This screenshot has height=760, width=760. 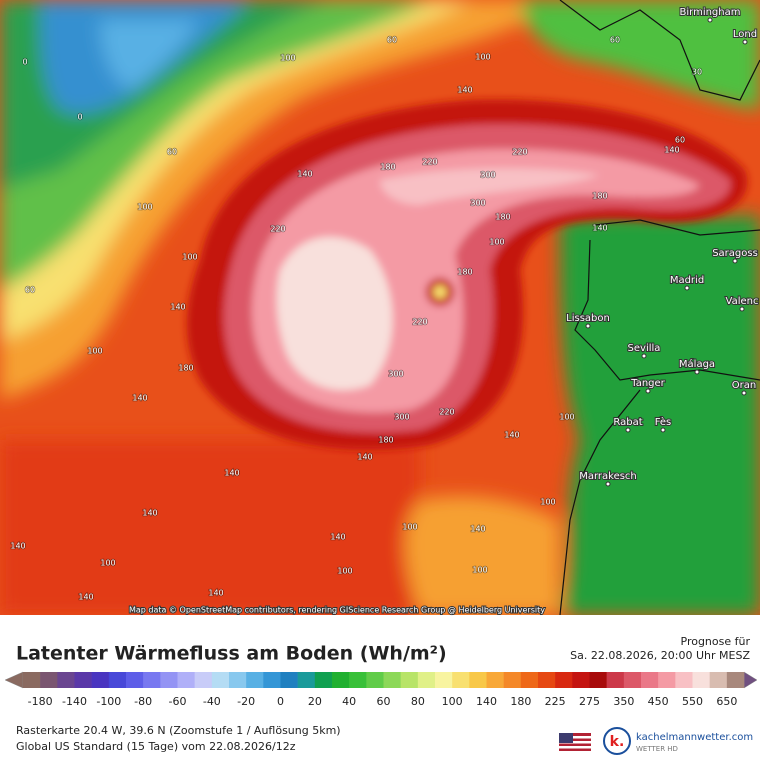 I want to click on colorbar-tick-label: 80, so click(x=418, y=701).